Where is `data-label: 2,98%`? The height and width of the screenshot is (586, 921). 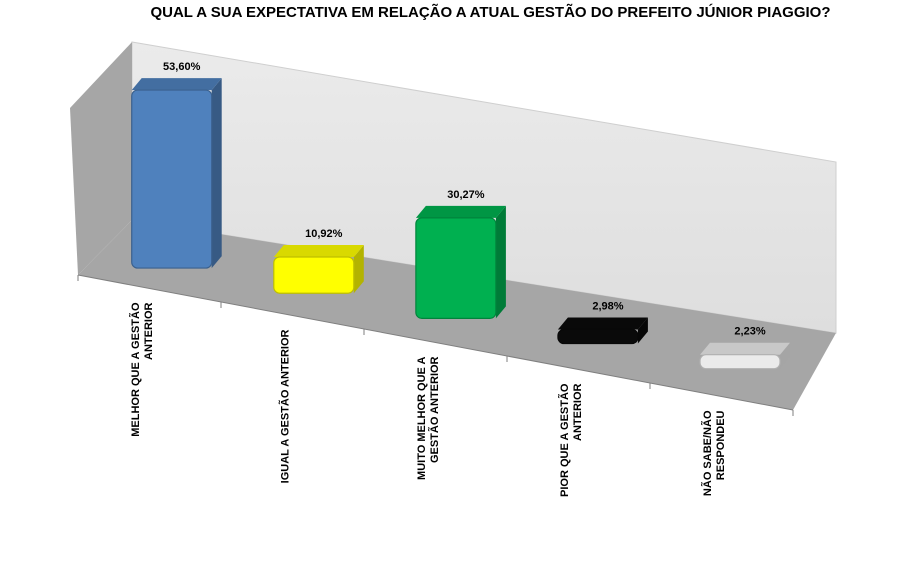 data-label: 2,98% is located at coordinates (607, 307).